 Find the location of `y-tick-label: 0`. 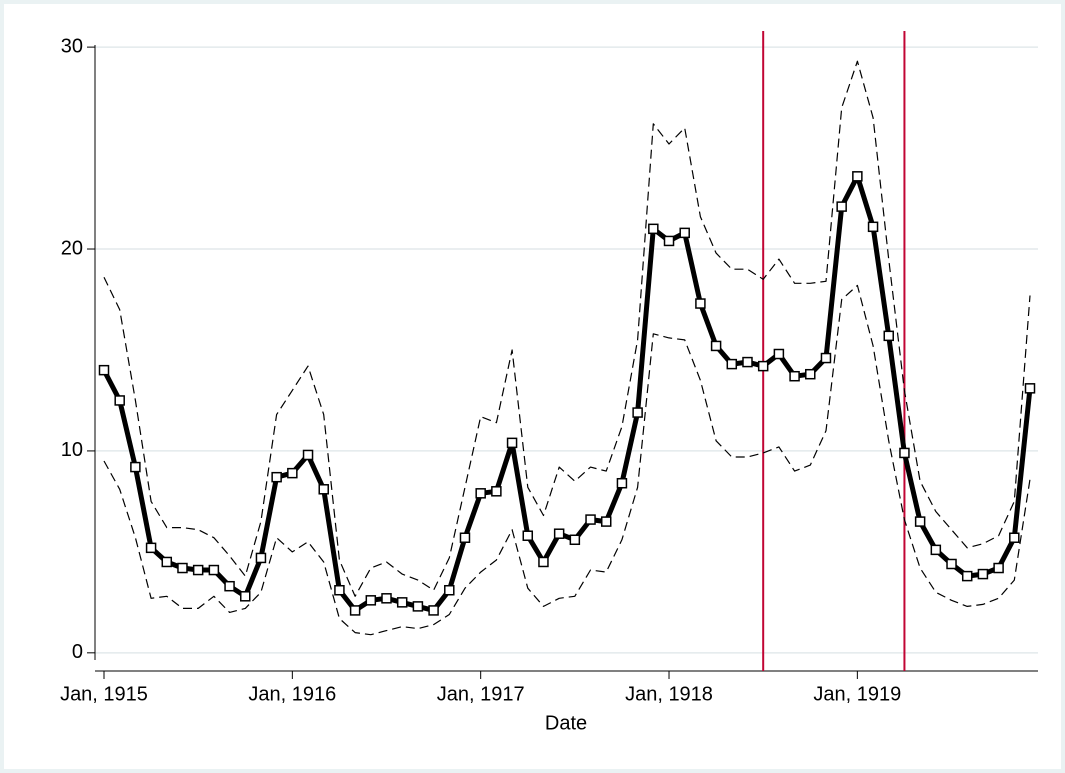

y-tick-label: 0 is located at coordinates (77, 652).